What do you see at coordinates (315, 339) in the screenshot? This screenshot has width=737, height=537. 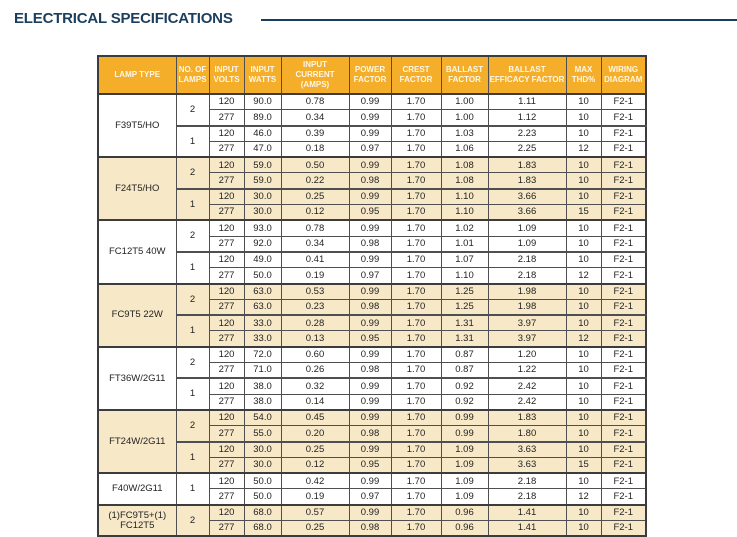 I see `table-cell: 0.13` at bounding box center [315, 339].